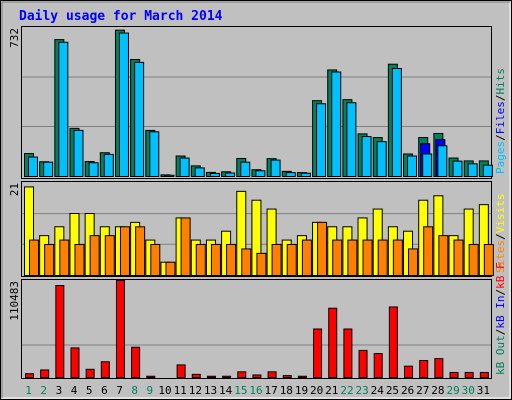 Image resolution: width=512 pixels, height=400 pixels. Describe the element at coordinates (331, 390) in the screenshot. I see `x-tick-label-day-21: 21` at that location.